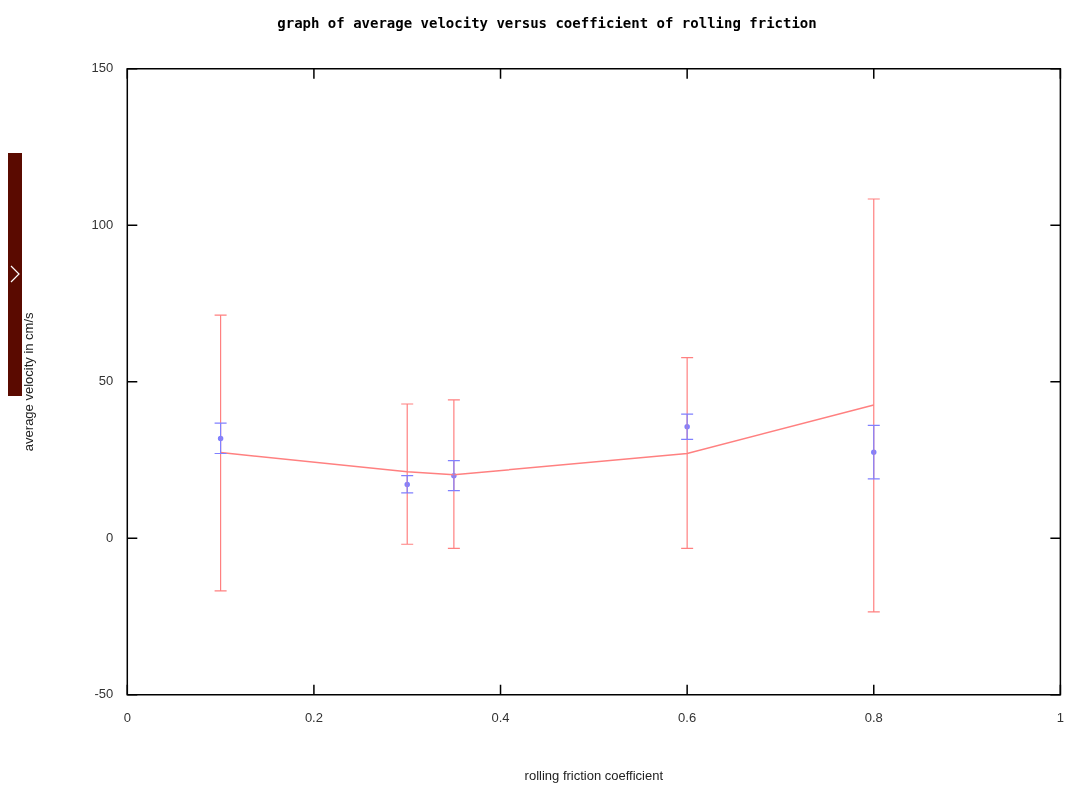 The image size is (1088, 795). Describe the element at coordinates (29, 381) in the screenshot. I see `y-axis-title: average velocity in cm/s` at that location.